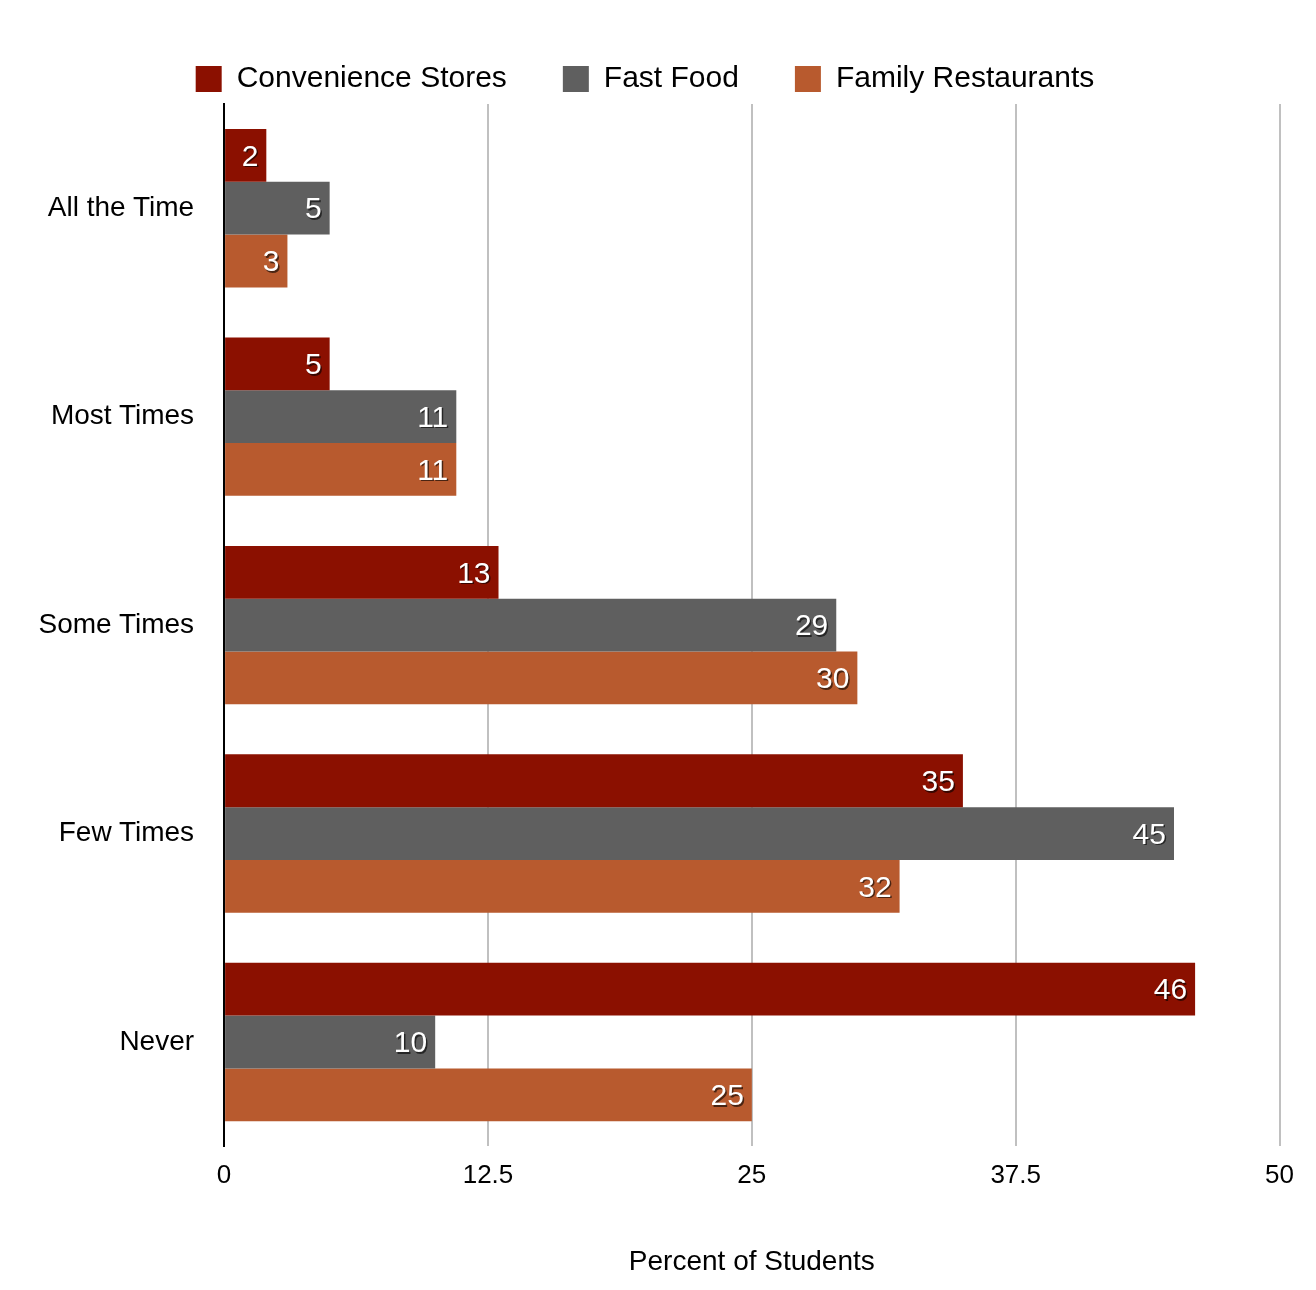 The image size is (1316, 1290). I want to click on y-tick-label: Never, so click(157, 1040).